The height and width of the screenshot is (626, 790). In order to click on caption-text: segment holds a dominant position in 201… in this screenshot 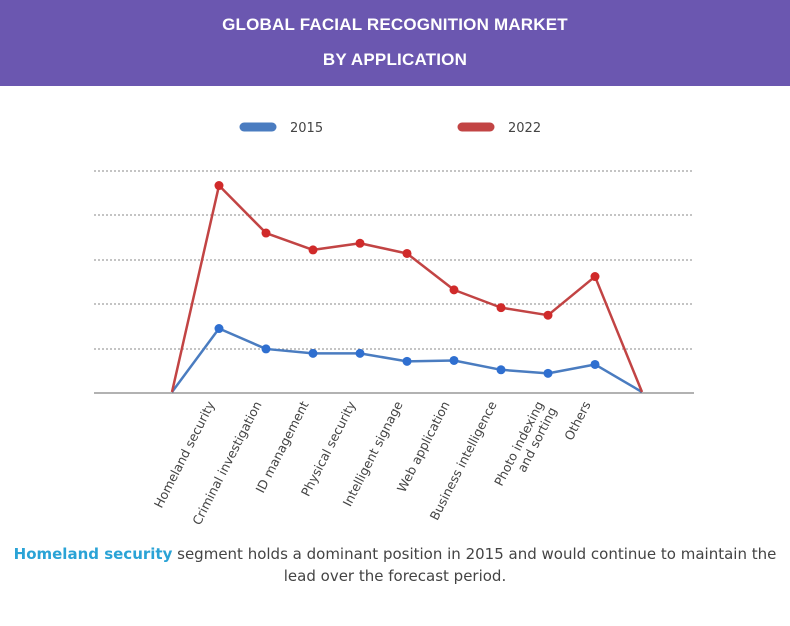, I will do `click(474, 565)`.